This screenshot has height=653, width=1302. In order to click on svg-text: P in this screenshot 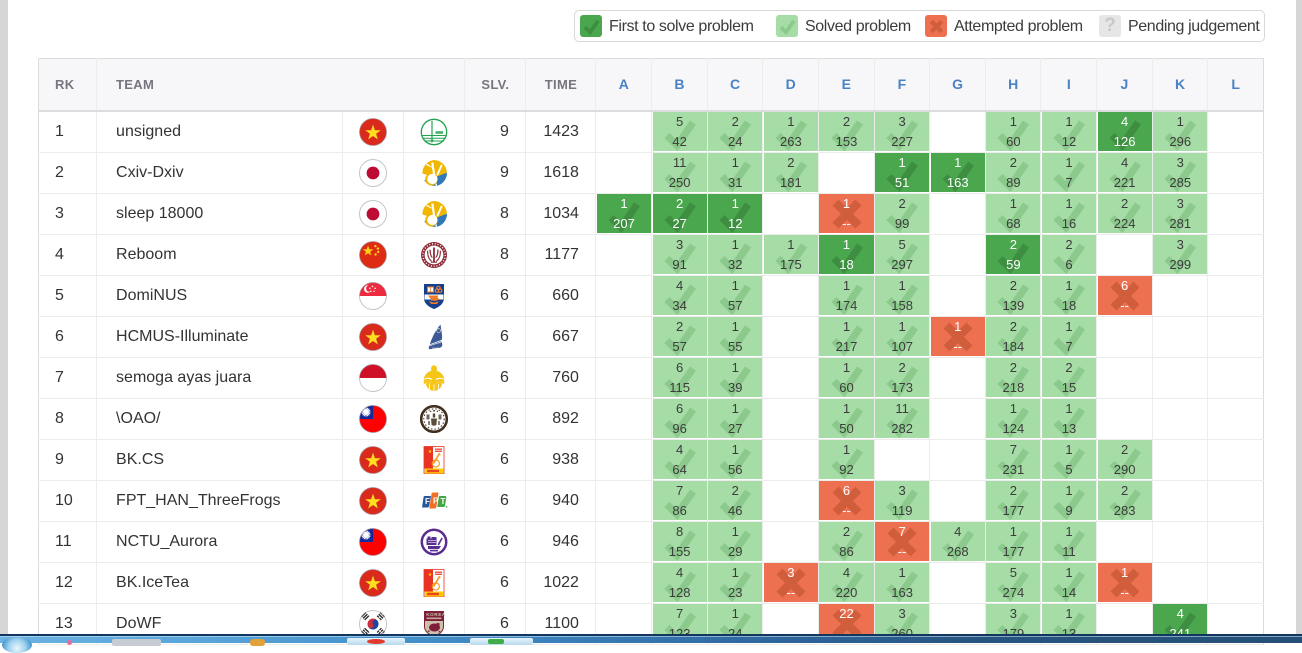, I will do `click(436, 500)`.